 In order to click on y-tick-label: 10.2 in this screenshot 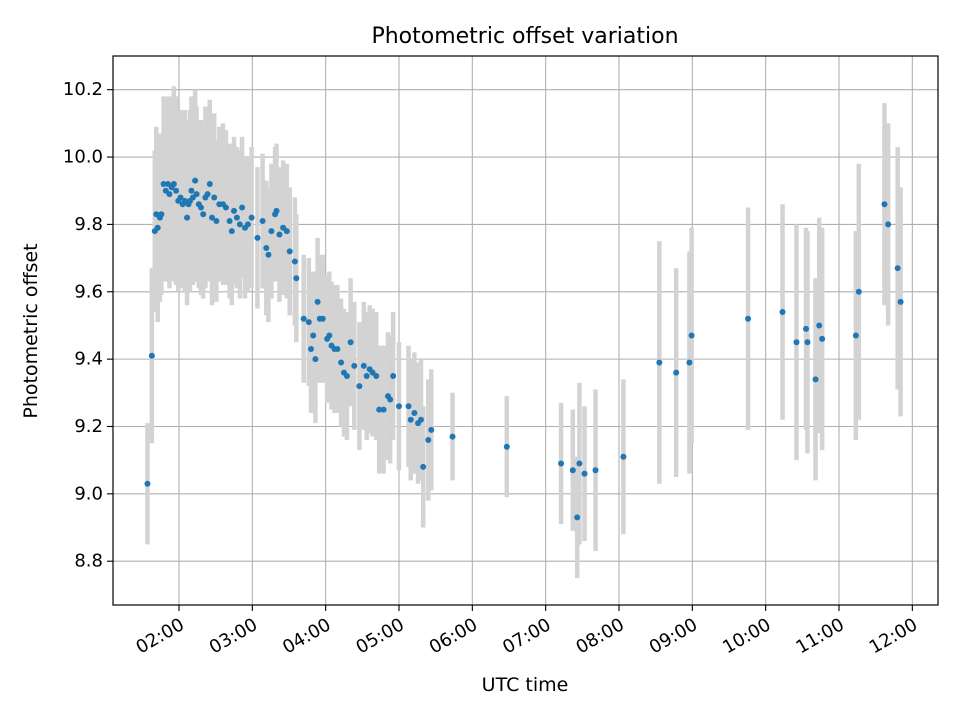, I will do `click(83, 89)`.